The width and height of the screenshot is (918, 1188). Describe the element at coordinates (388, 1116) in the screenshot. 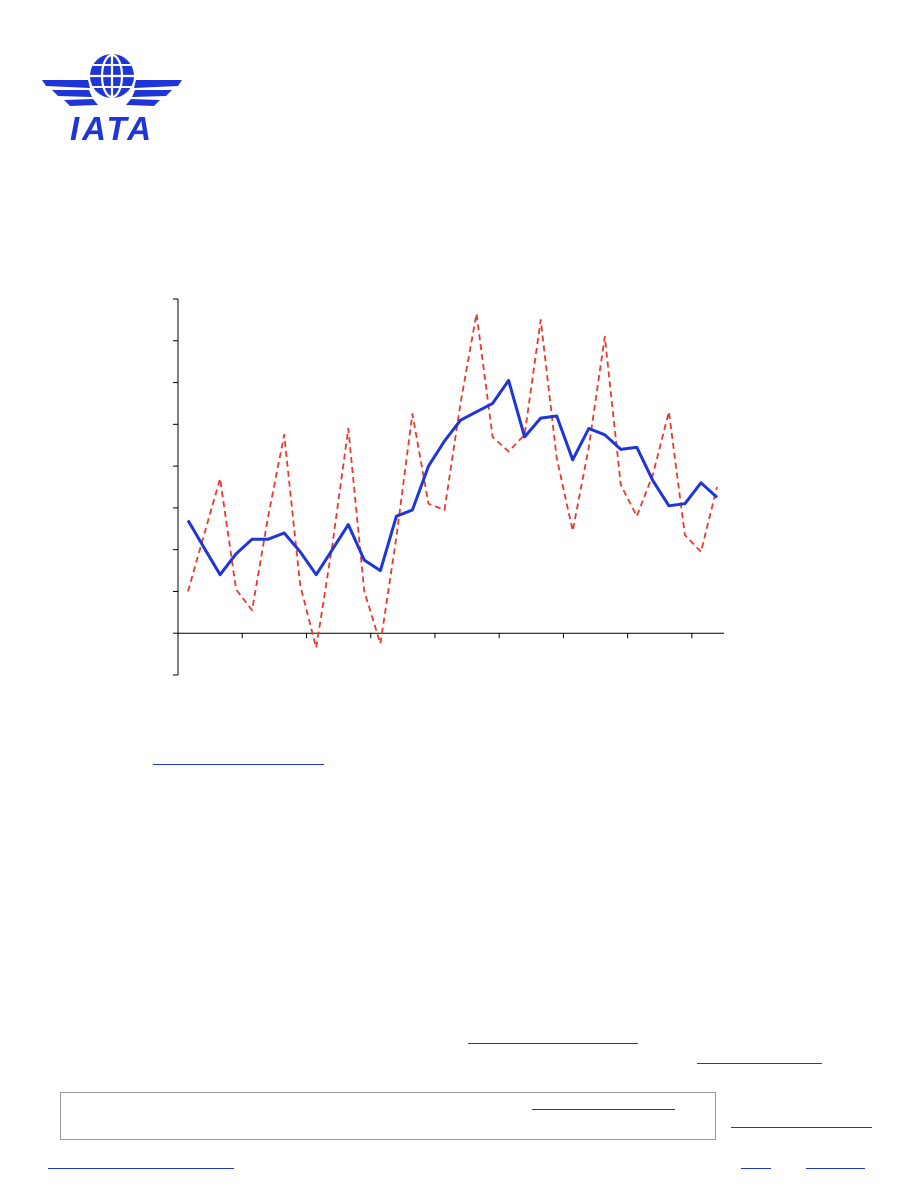

I see `notice-box` at that location.